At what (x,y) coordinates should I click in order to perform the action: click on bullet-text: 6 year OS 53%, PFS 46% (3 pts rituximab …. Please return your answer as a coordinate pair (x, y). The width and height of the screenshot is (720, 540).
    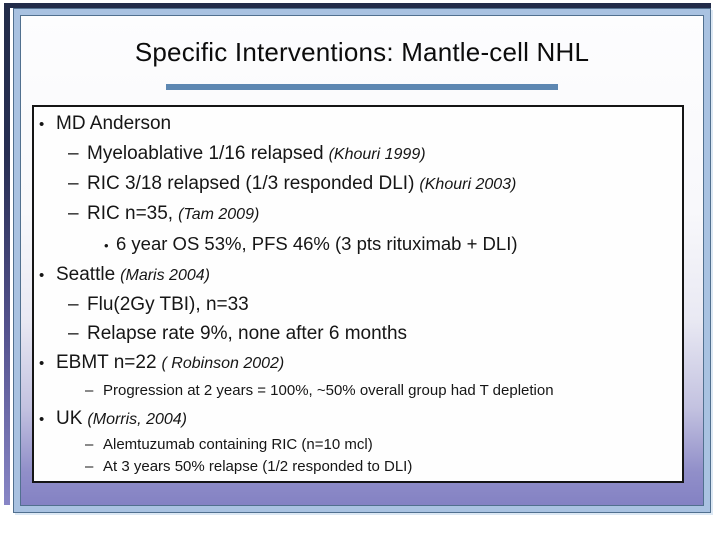
    Looking at the image, I should click on (317, 243).